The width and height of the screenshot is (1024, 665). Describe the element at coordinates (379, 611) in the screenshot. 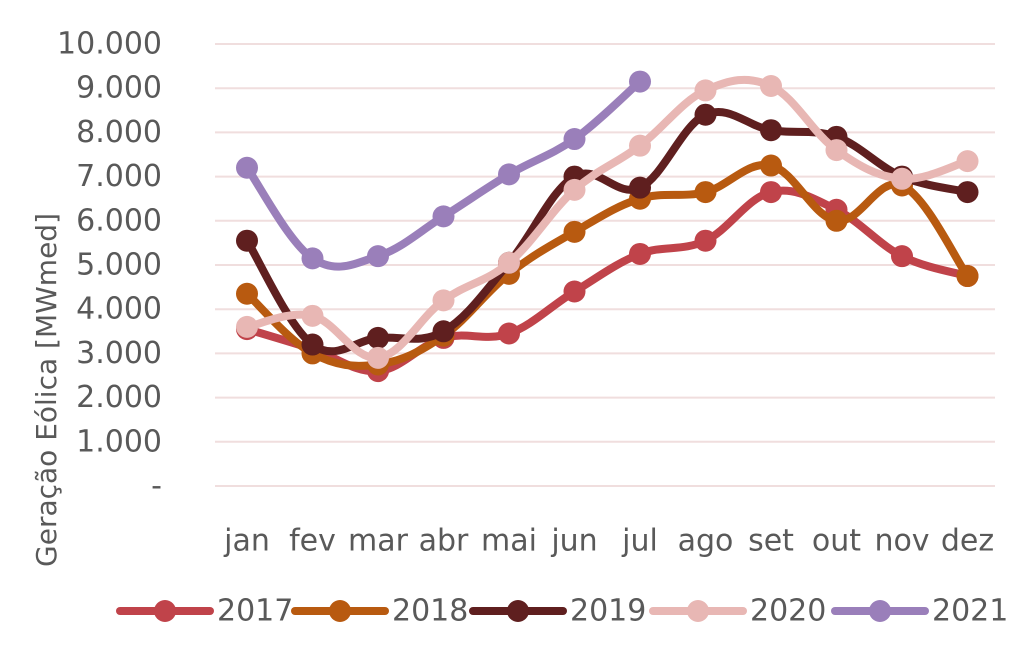

I see `legend-item-2018: 2018` at that location.